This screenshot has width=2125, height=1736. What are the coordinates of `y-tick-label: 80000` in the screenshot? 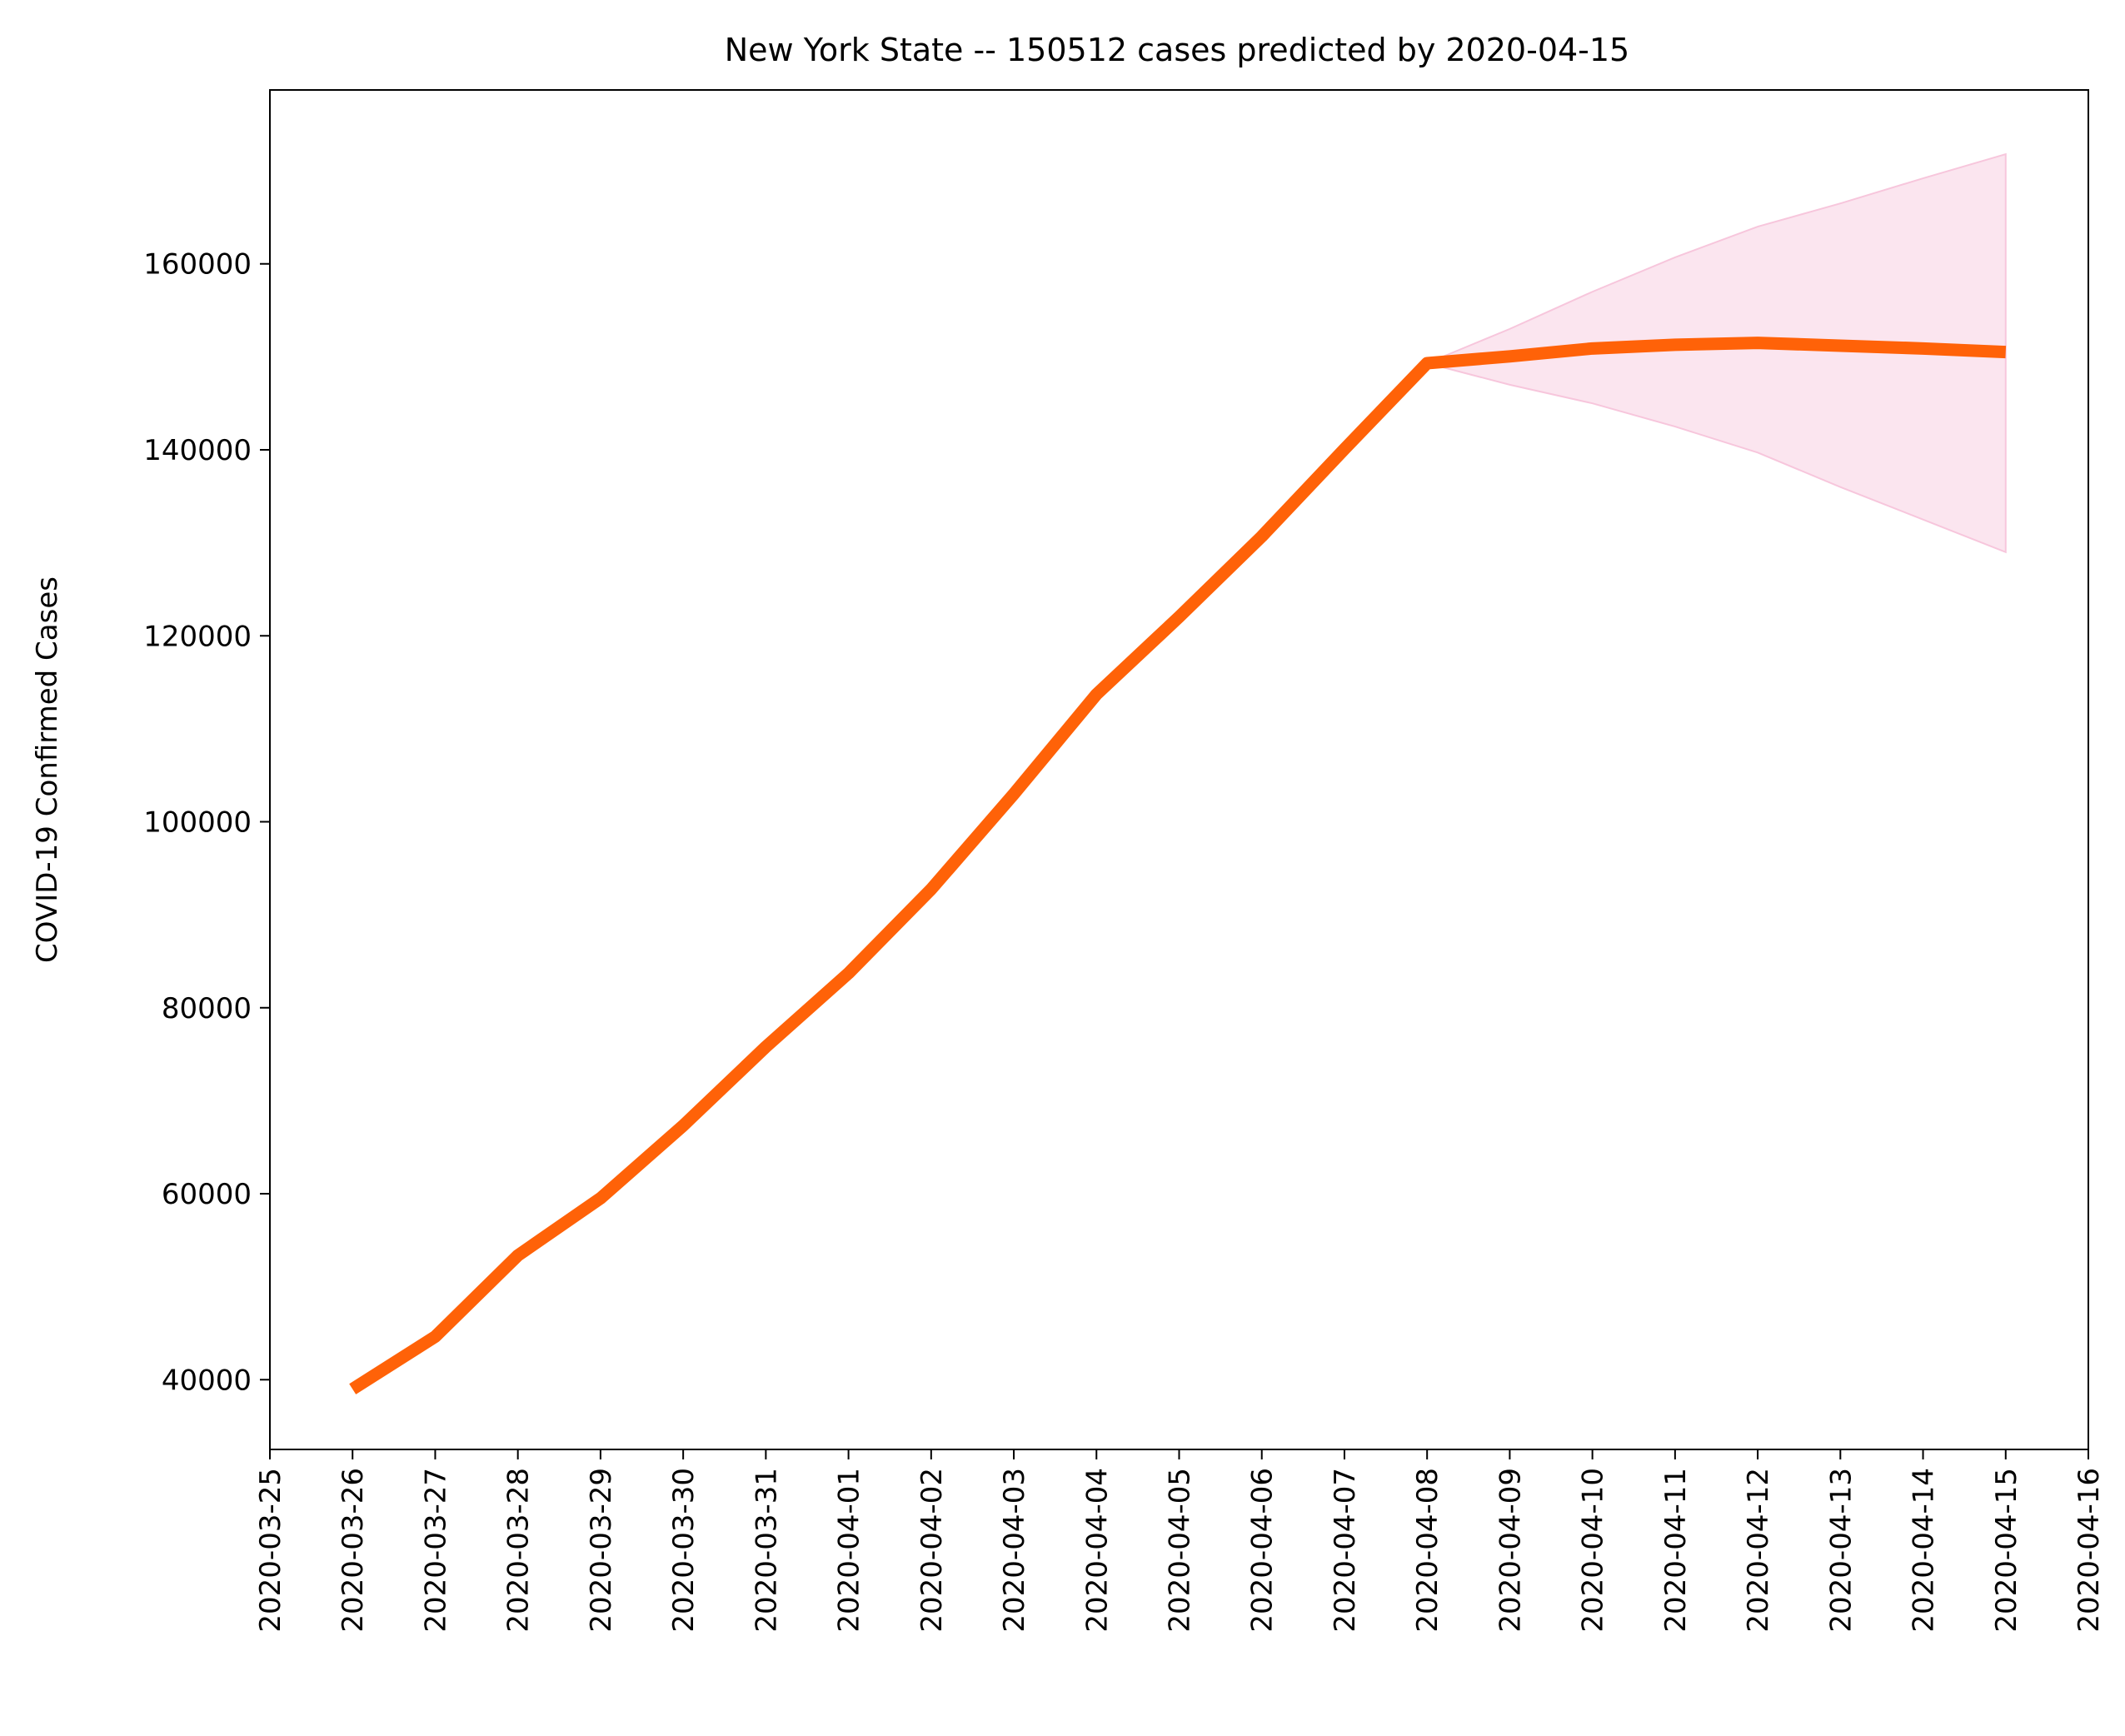 It's located at (207, 1009).